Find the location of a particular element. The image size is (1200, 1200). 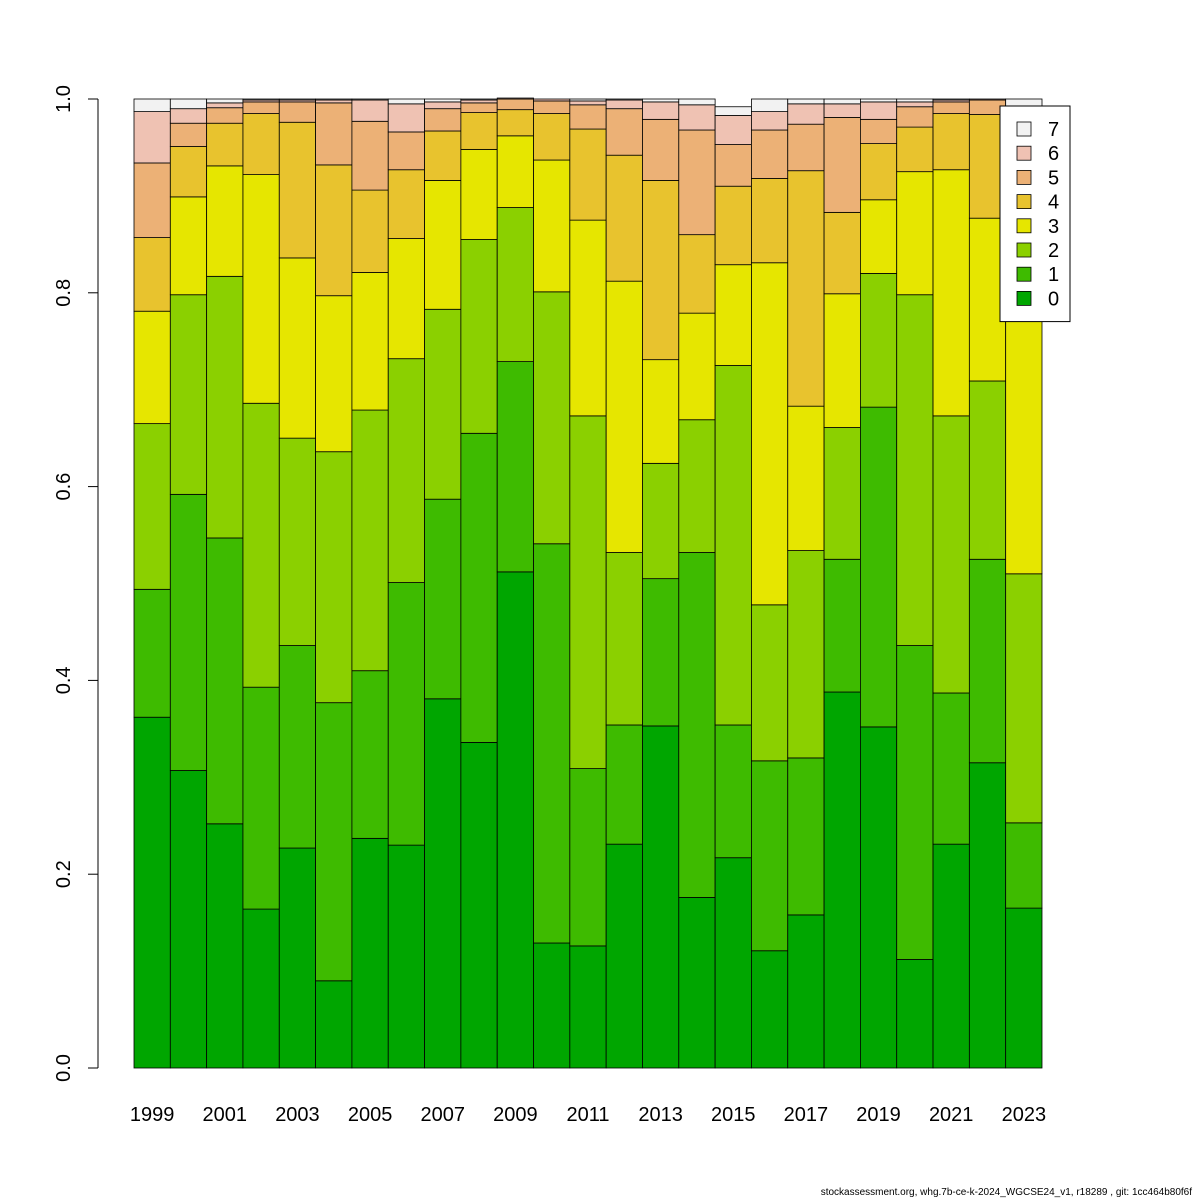

legend-label: 4 is located at coordinates (1053, 203).